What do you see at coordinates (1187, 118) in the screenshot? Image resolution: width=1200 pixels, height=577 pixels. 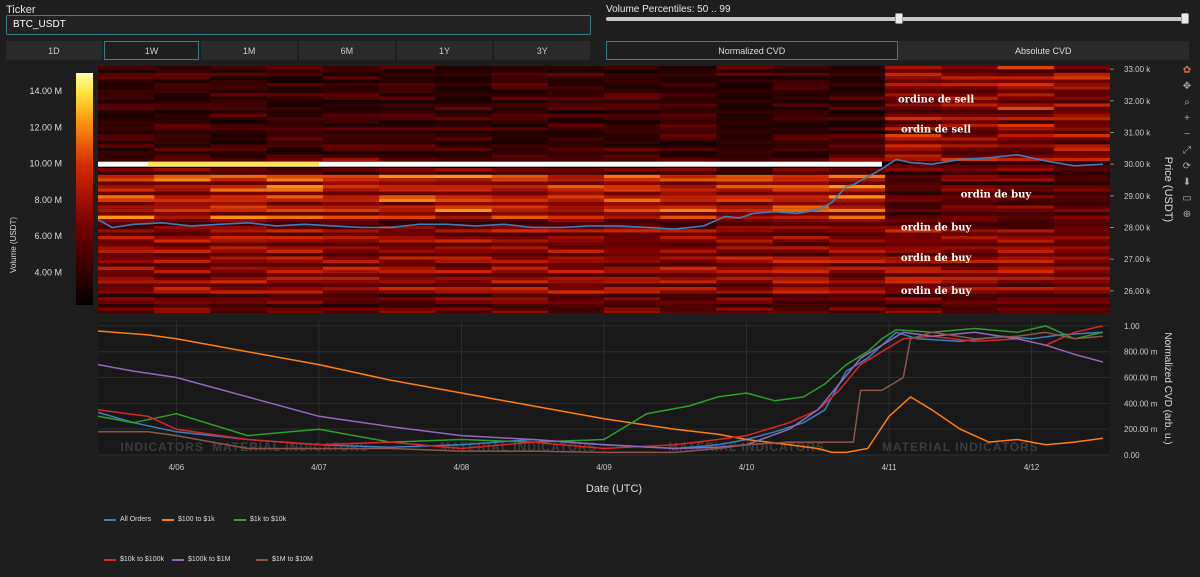 I see `zoom-in-icon: +` at bounding box center [1187, 118].